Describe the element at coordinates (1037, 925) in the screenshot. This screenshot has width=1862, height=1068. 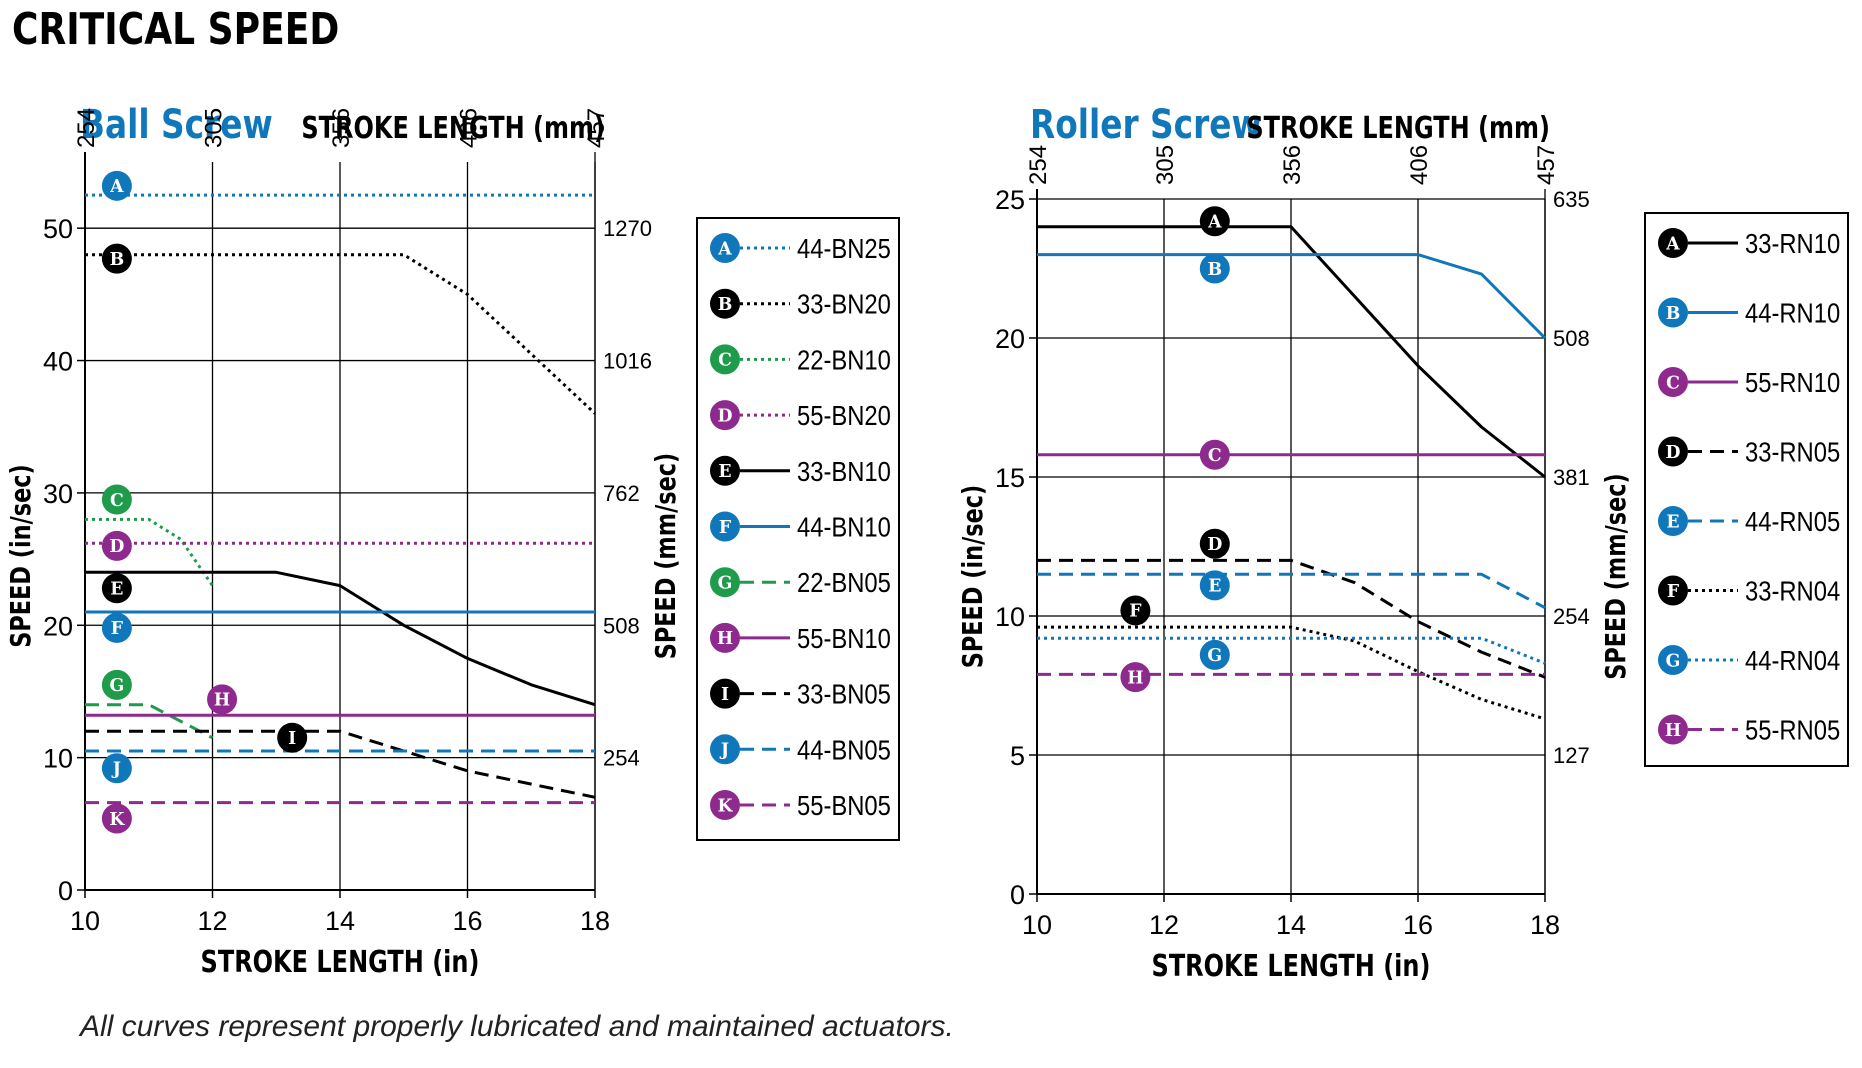
I see `x-tick-label: 10` at that location.